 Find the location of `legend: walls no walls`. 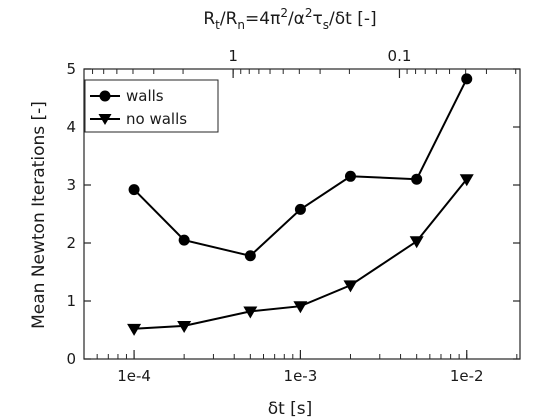

legend: walls no walls is located at coordinates (151, 106).